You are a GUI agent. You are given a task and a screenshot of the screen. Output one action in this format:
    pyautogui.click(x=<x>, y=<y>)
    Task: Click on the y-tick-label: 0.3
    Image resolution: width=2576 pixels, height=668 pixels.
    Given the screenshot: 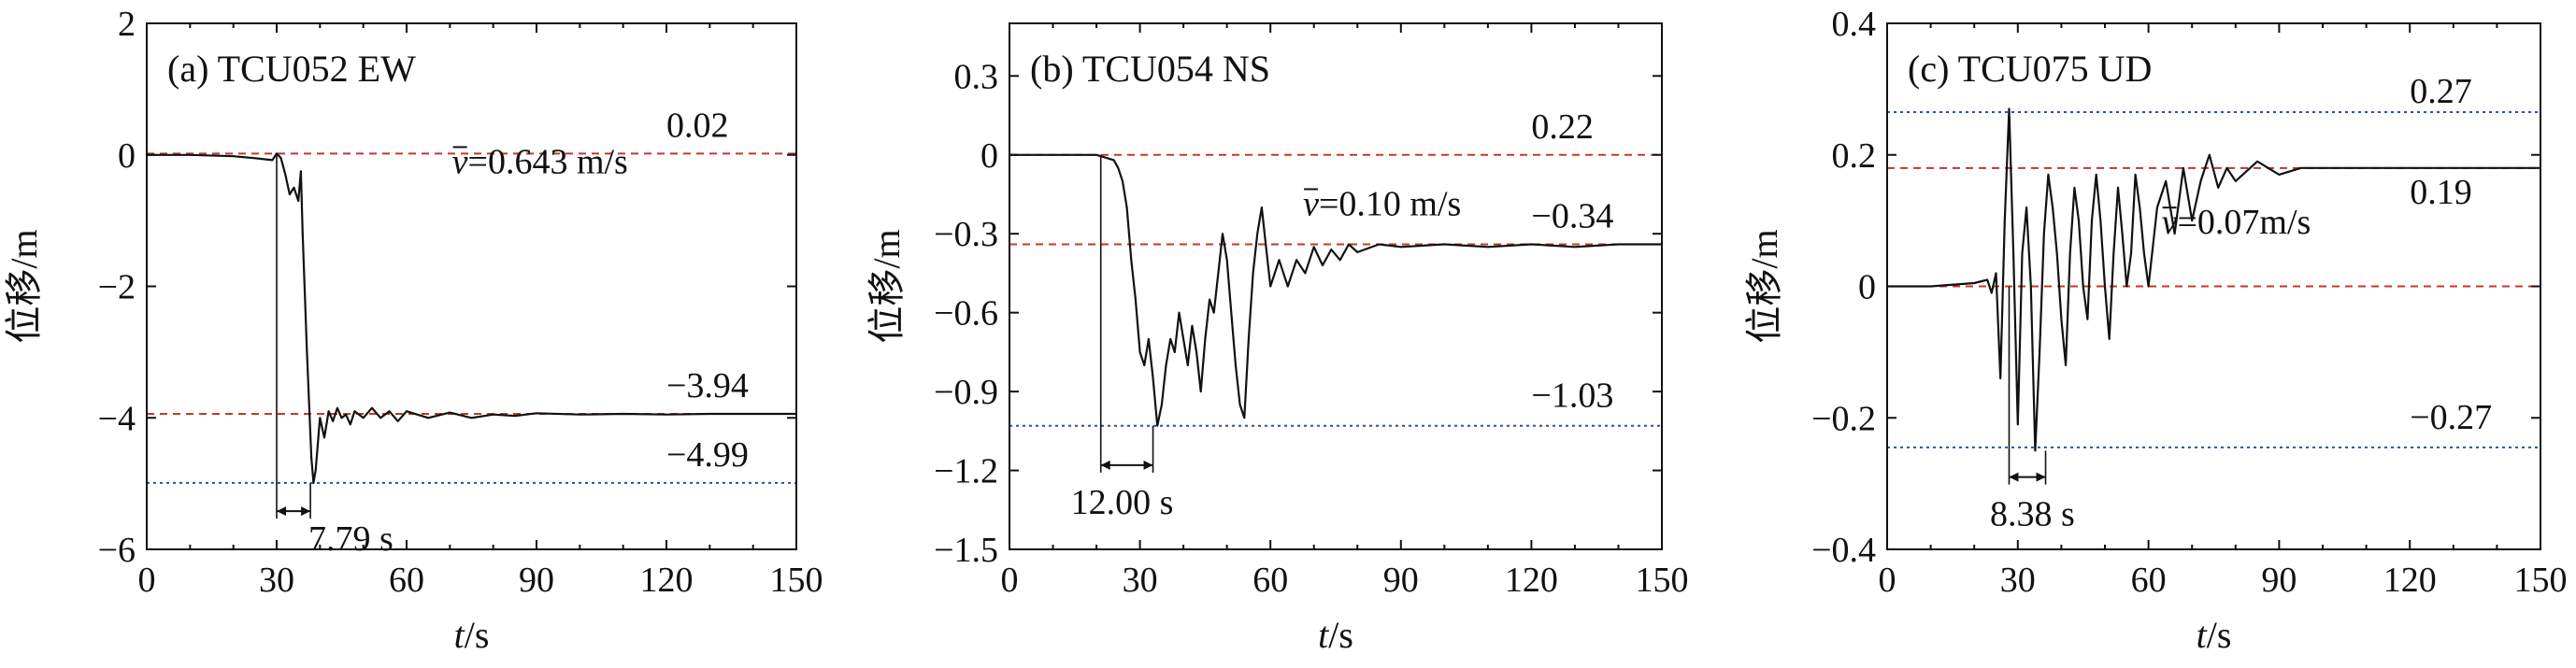 What is the action you would take?
    pyautogui.click(x=977, y=76)
    